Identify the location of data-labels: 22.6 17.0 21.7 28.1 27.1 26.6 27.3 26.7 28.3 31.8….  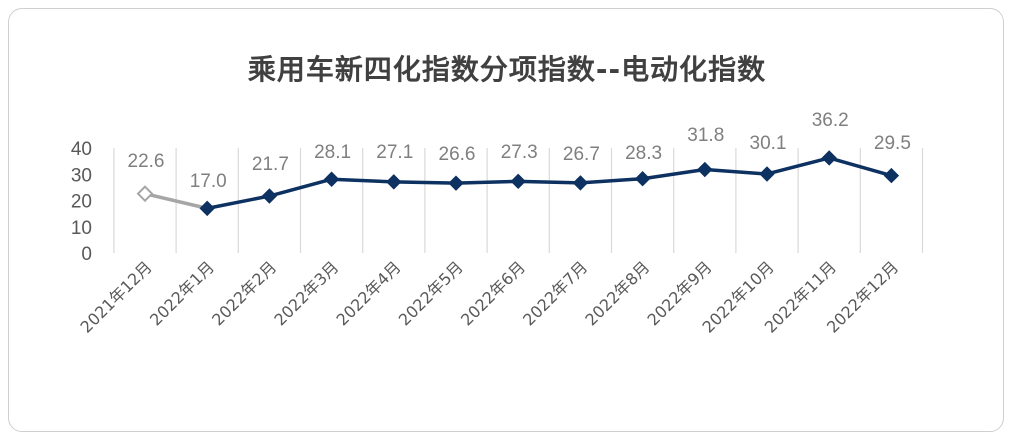
(519, 151).